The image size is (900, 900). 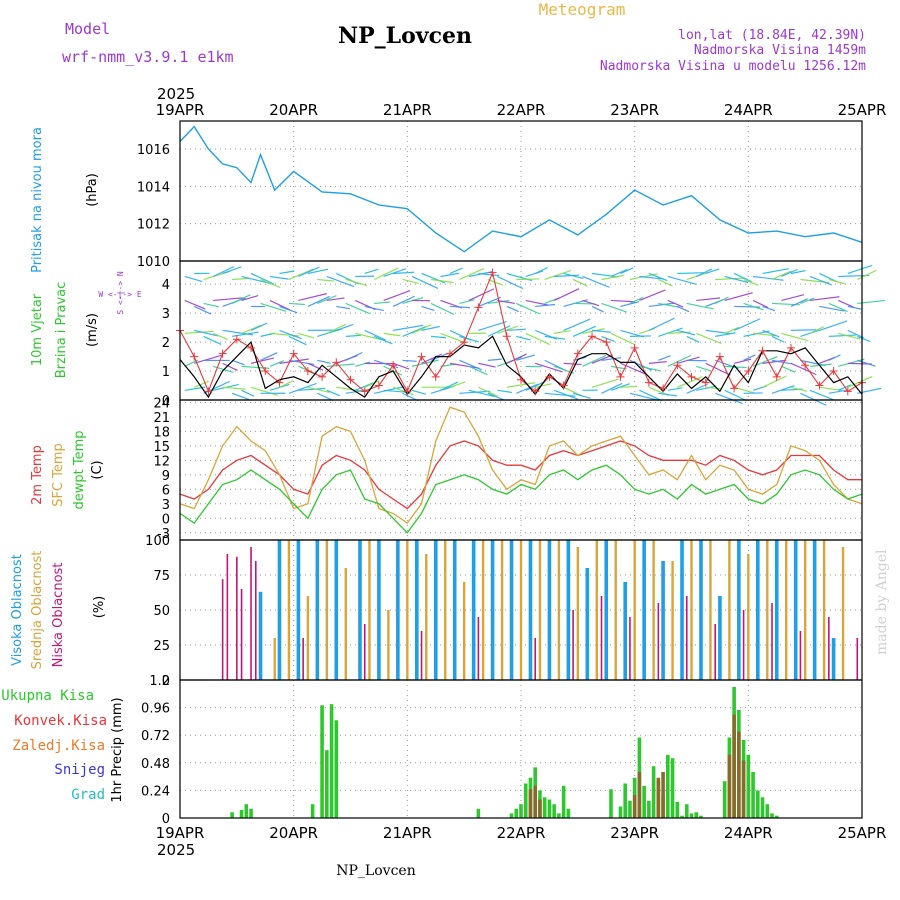 What do you see at coordinates (120, 293) in the screenshot?
I see `wind-compass-vertical: S <-|-> N` at bounding box center [120, 293].